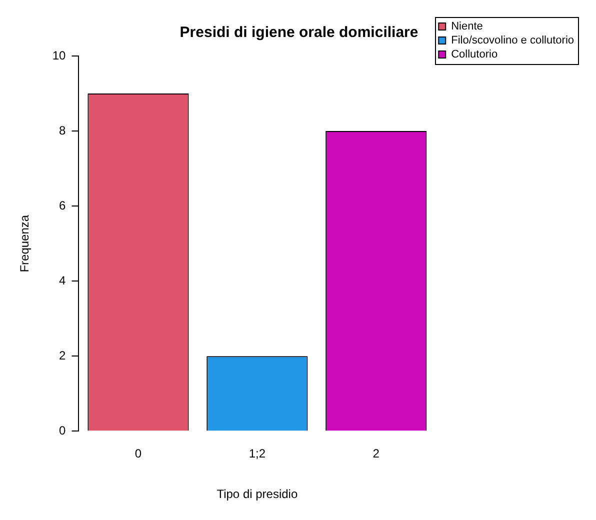  What do you see at coordinates (138, 453) in the screenshot?
I see `x-tick-label: 0` at bounding box center [138, 453].